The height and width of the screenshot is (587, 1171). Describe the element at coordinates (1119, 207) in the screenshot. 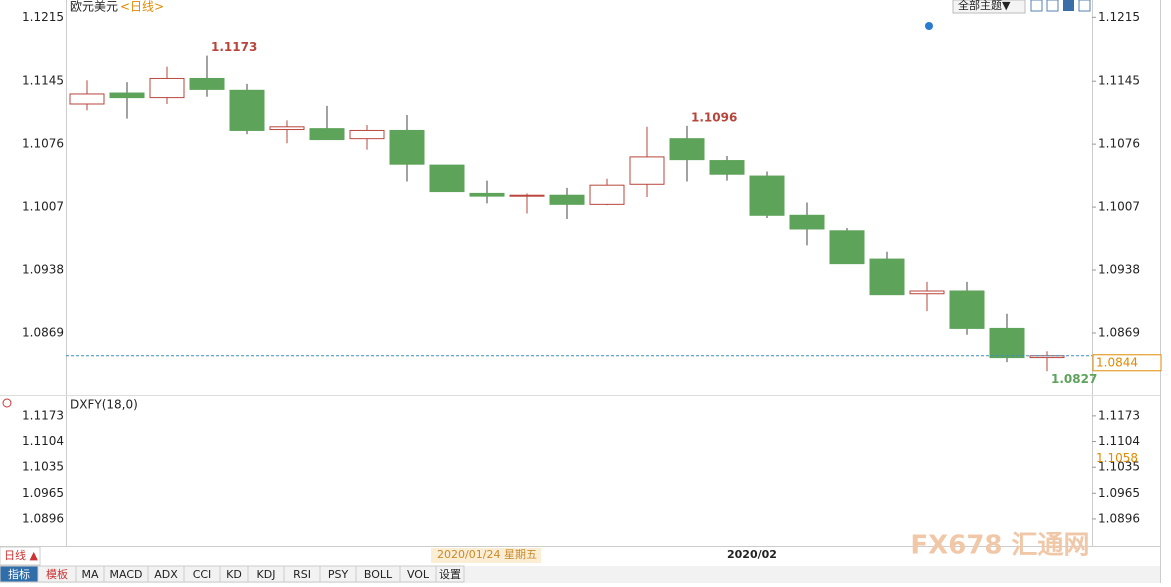

I see `y-tick-label-right: 1.1007` at that location.